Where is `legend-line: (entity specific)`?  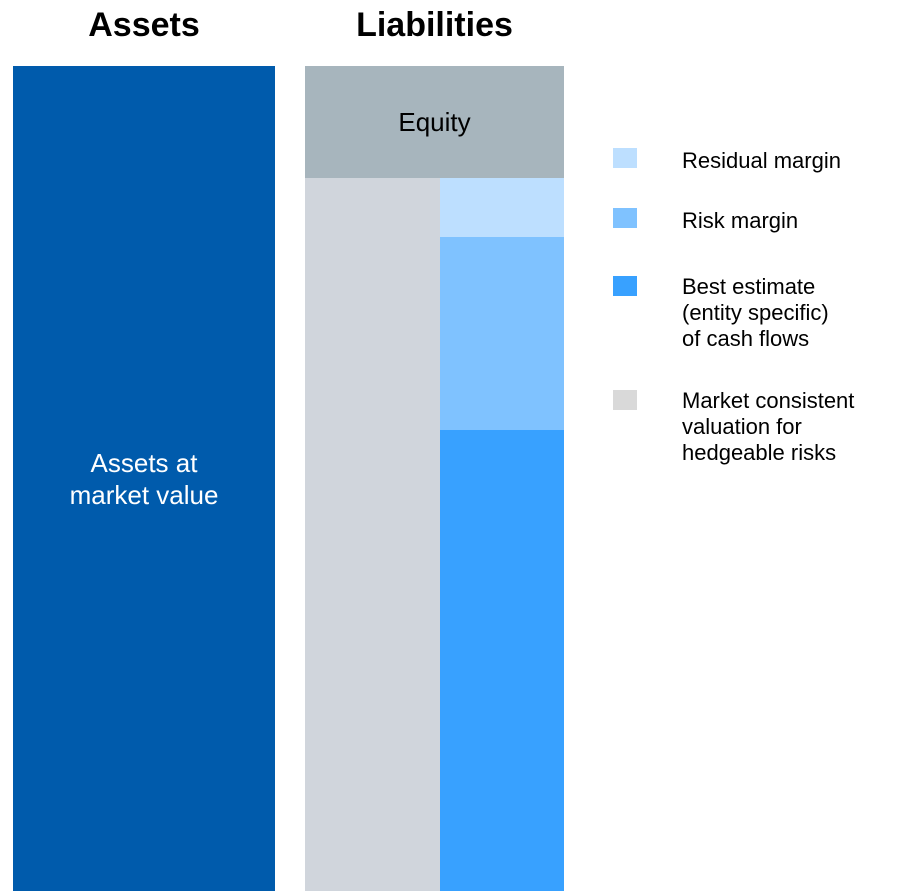
legend-line: (entity specific) is located at coordinates (755, 312).